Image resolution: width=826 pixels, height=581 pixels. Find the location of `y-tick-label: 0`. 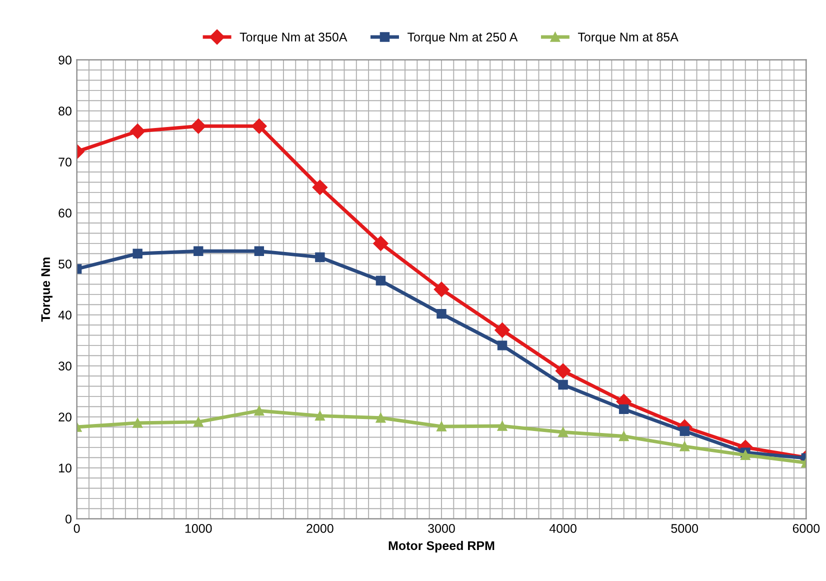

y-tick-label: 0 is located at coordinates (68, 519).